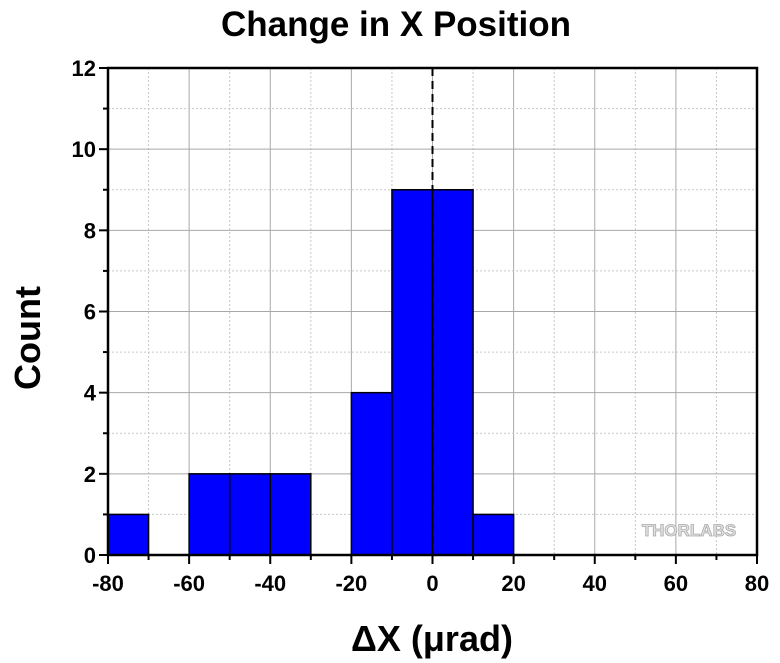  I want to click on x-tick-label: -60, so click(189, 583).